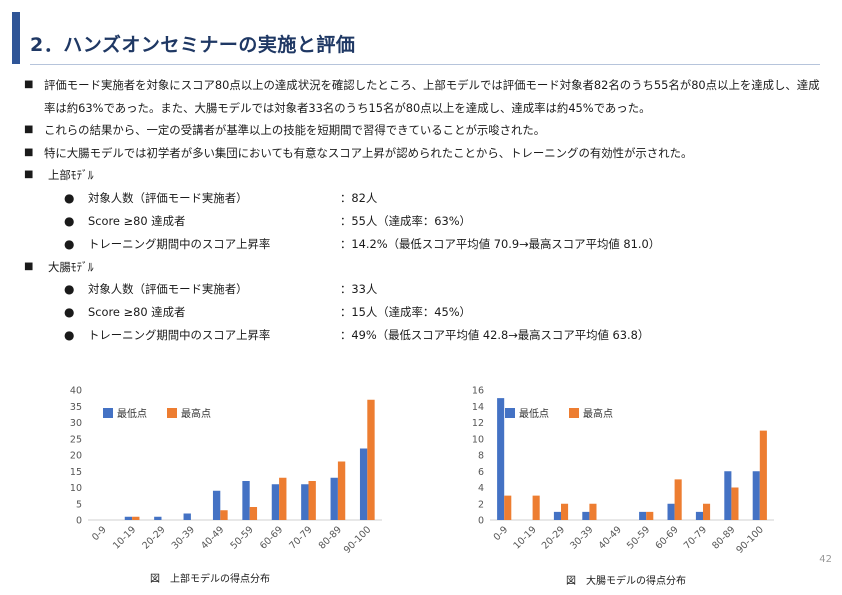 This screenshot has width=842, height=595. I want to click on y-tick-label: 12, so click(478, 423).